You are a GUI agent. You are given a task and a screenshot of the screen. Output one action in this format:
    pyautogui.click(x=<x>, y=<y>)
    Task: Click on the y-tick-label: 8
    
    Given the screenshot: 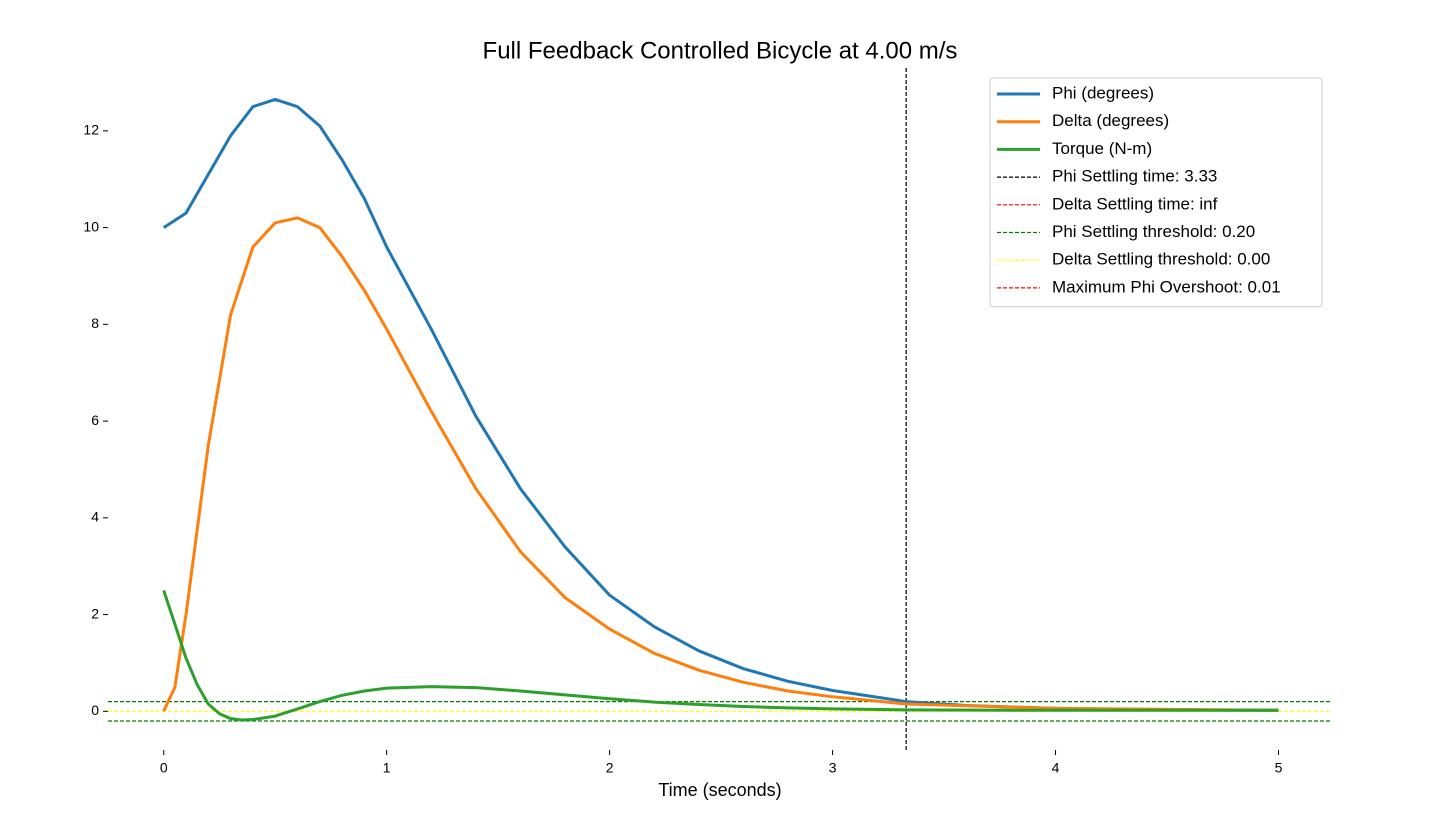 What is the action you would take?
    pyautogui.click(x=95, y=323)
    